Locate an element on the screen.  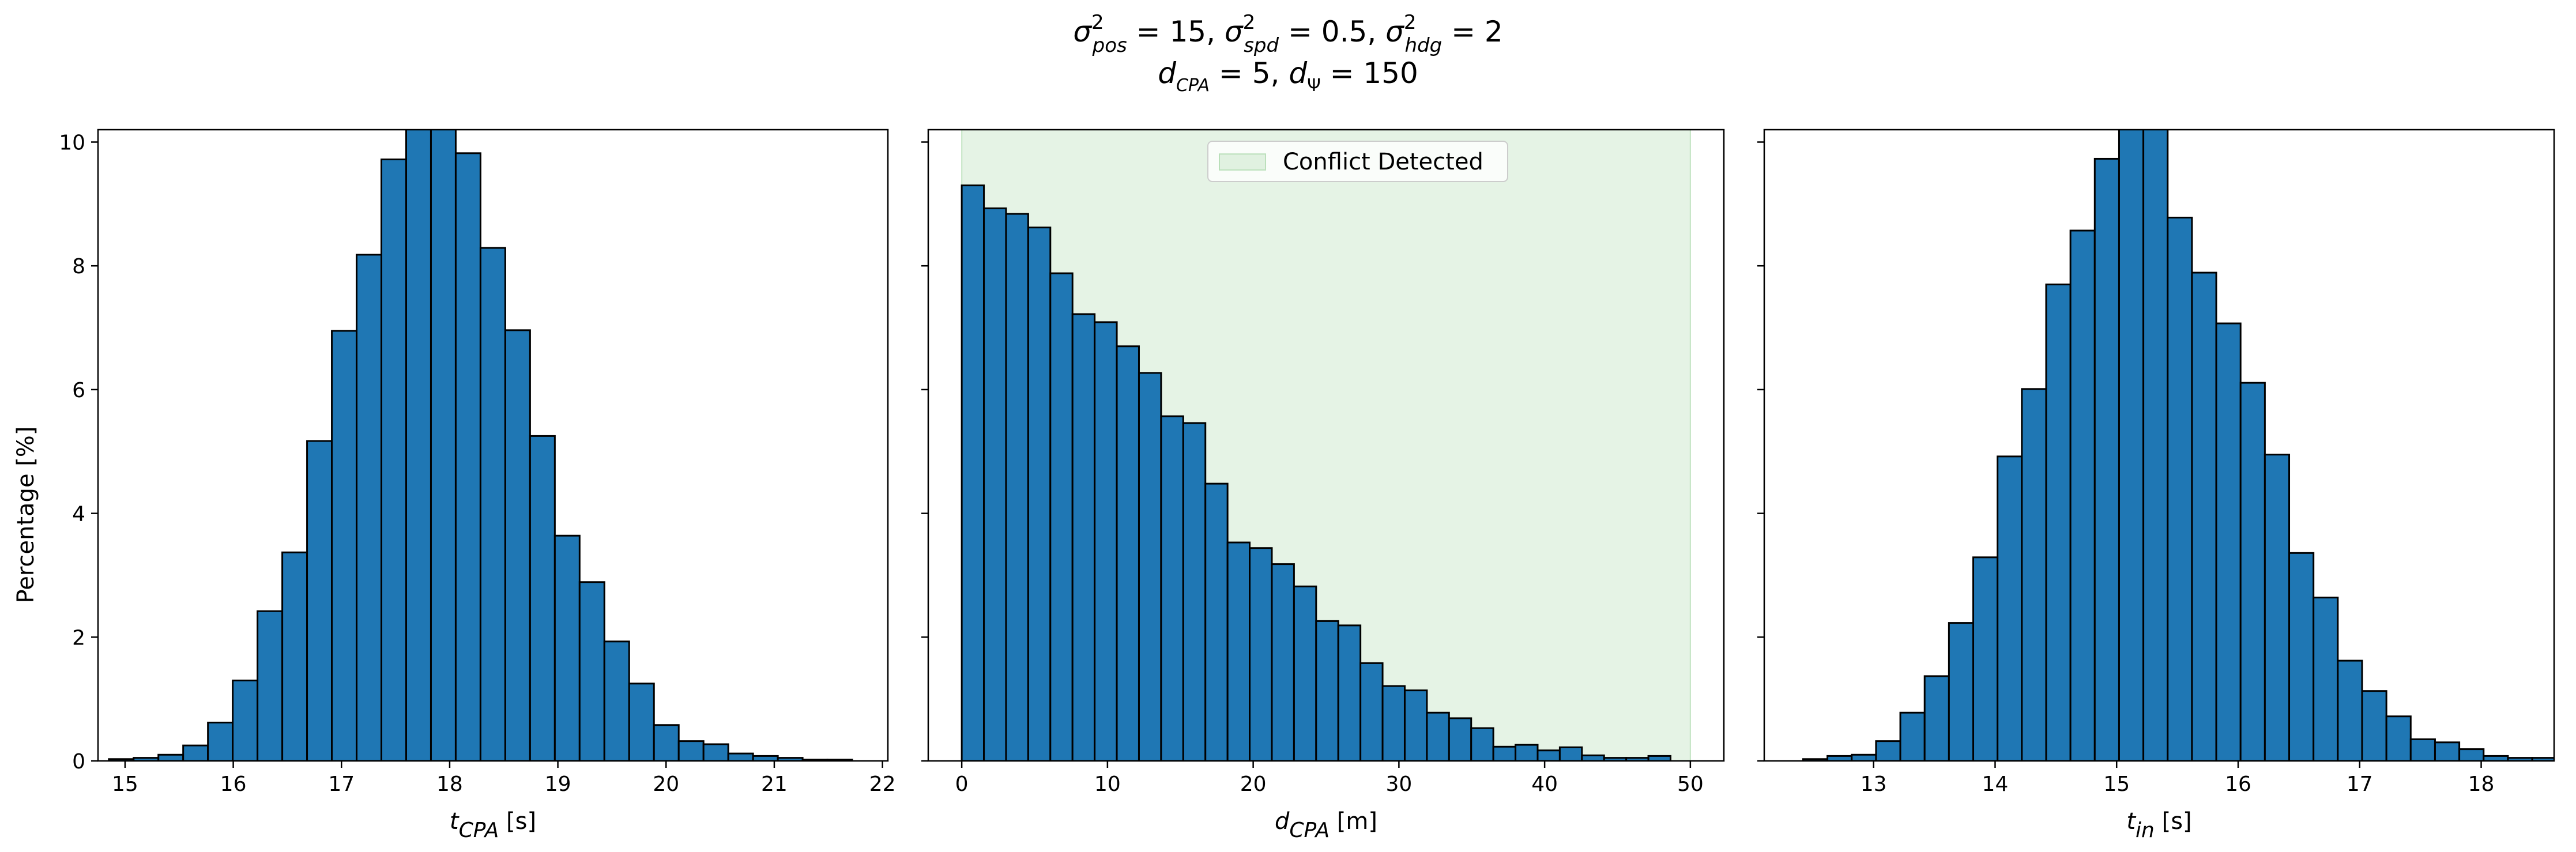
legend-label: Conflict Detected is located at coordinates (1383, 162).